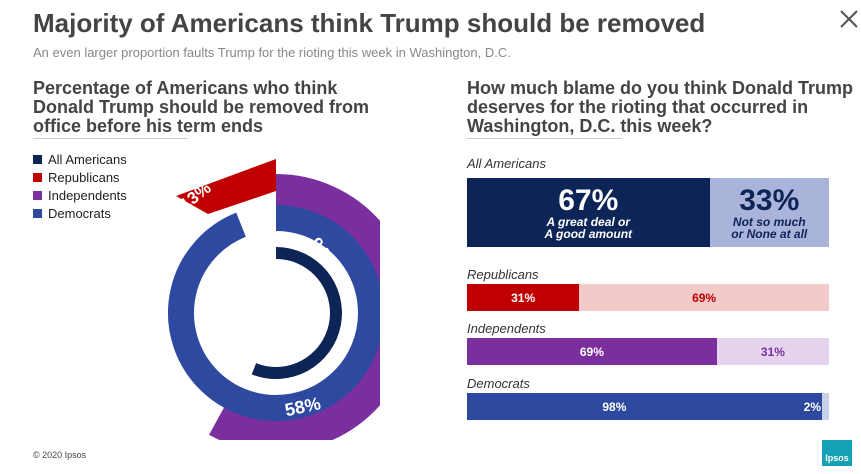  What do you see at coordinates (148, 126) in the screenshot?
I see `left-heading-line: office before his term ends` at bounding box center [148, 126].